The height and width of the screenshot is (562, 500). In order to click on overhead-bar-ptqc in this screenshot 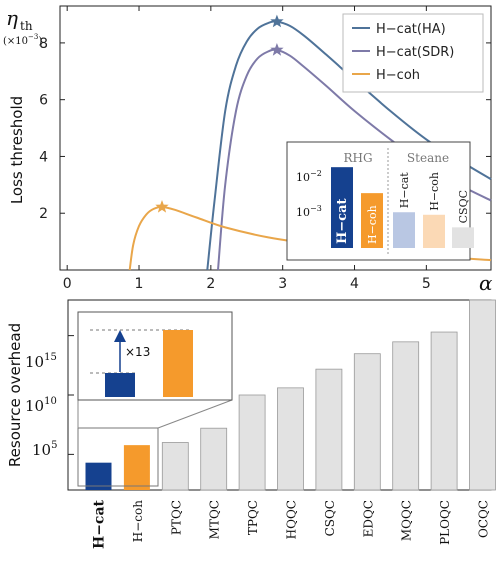, I will do `click(175, 466)`.